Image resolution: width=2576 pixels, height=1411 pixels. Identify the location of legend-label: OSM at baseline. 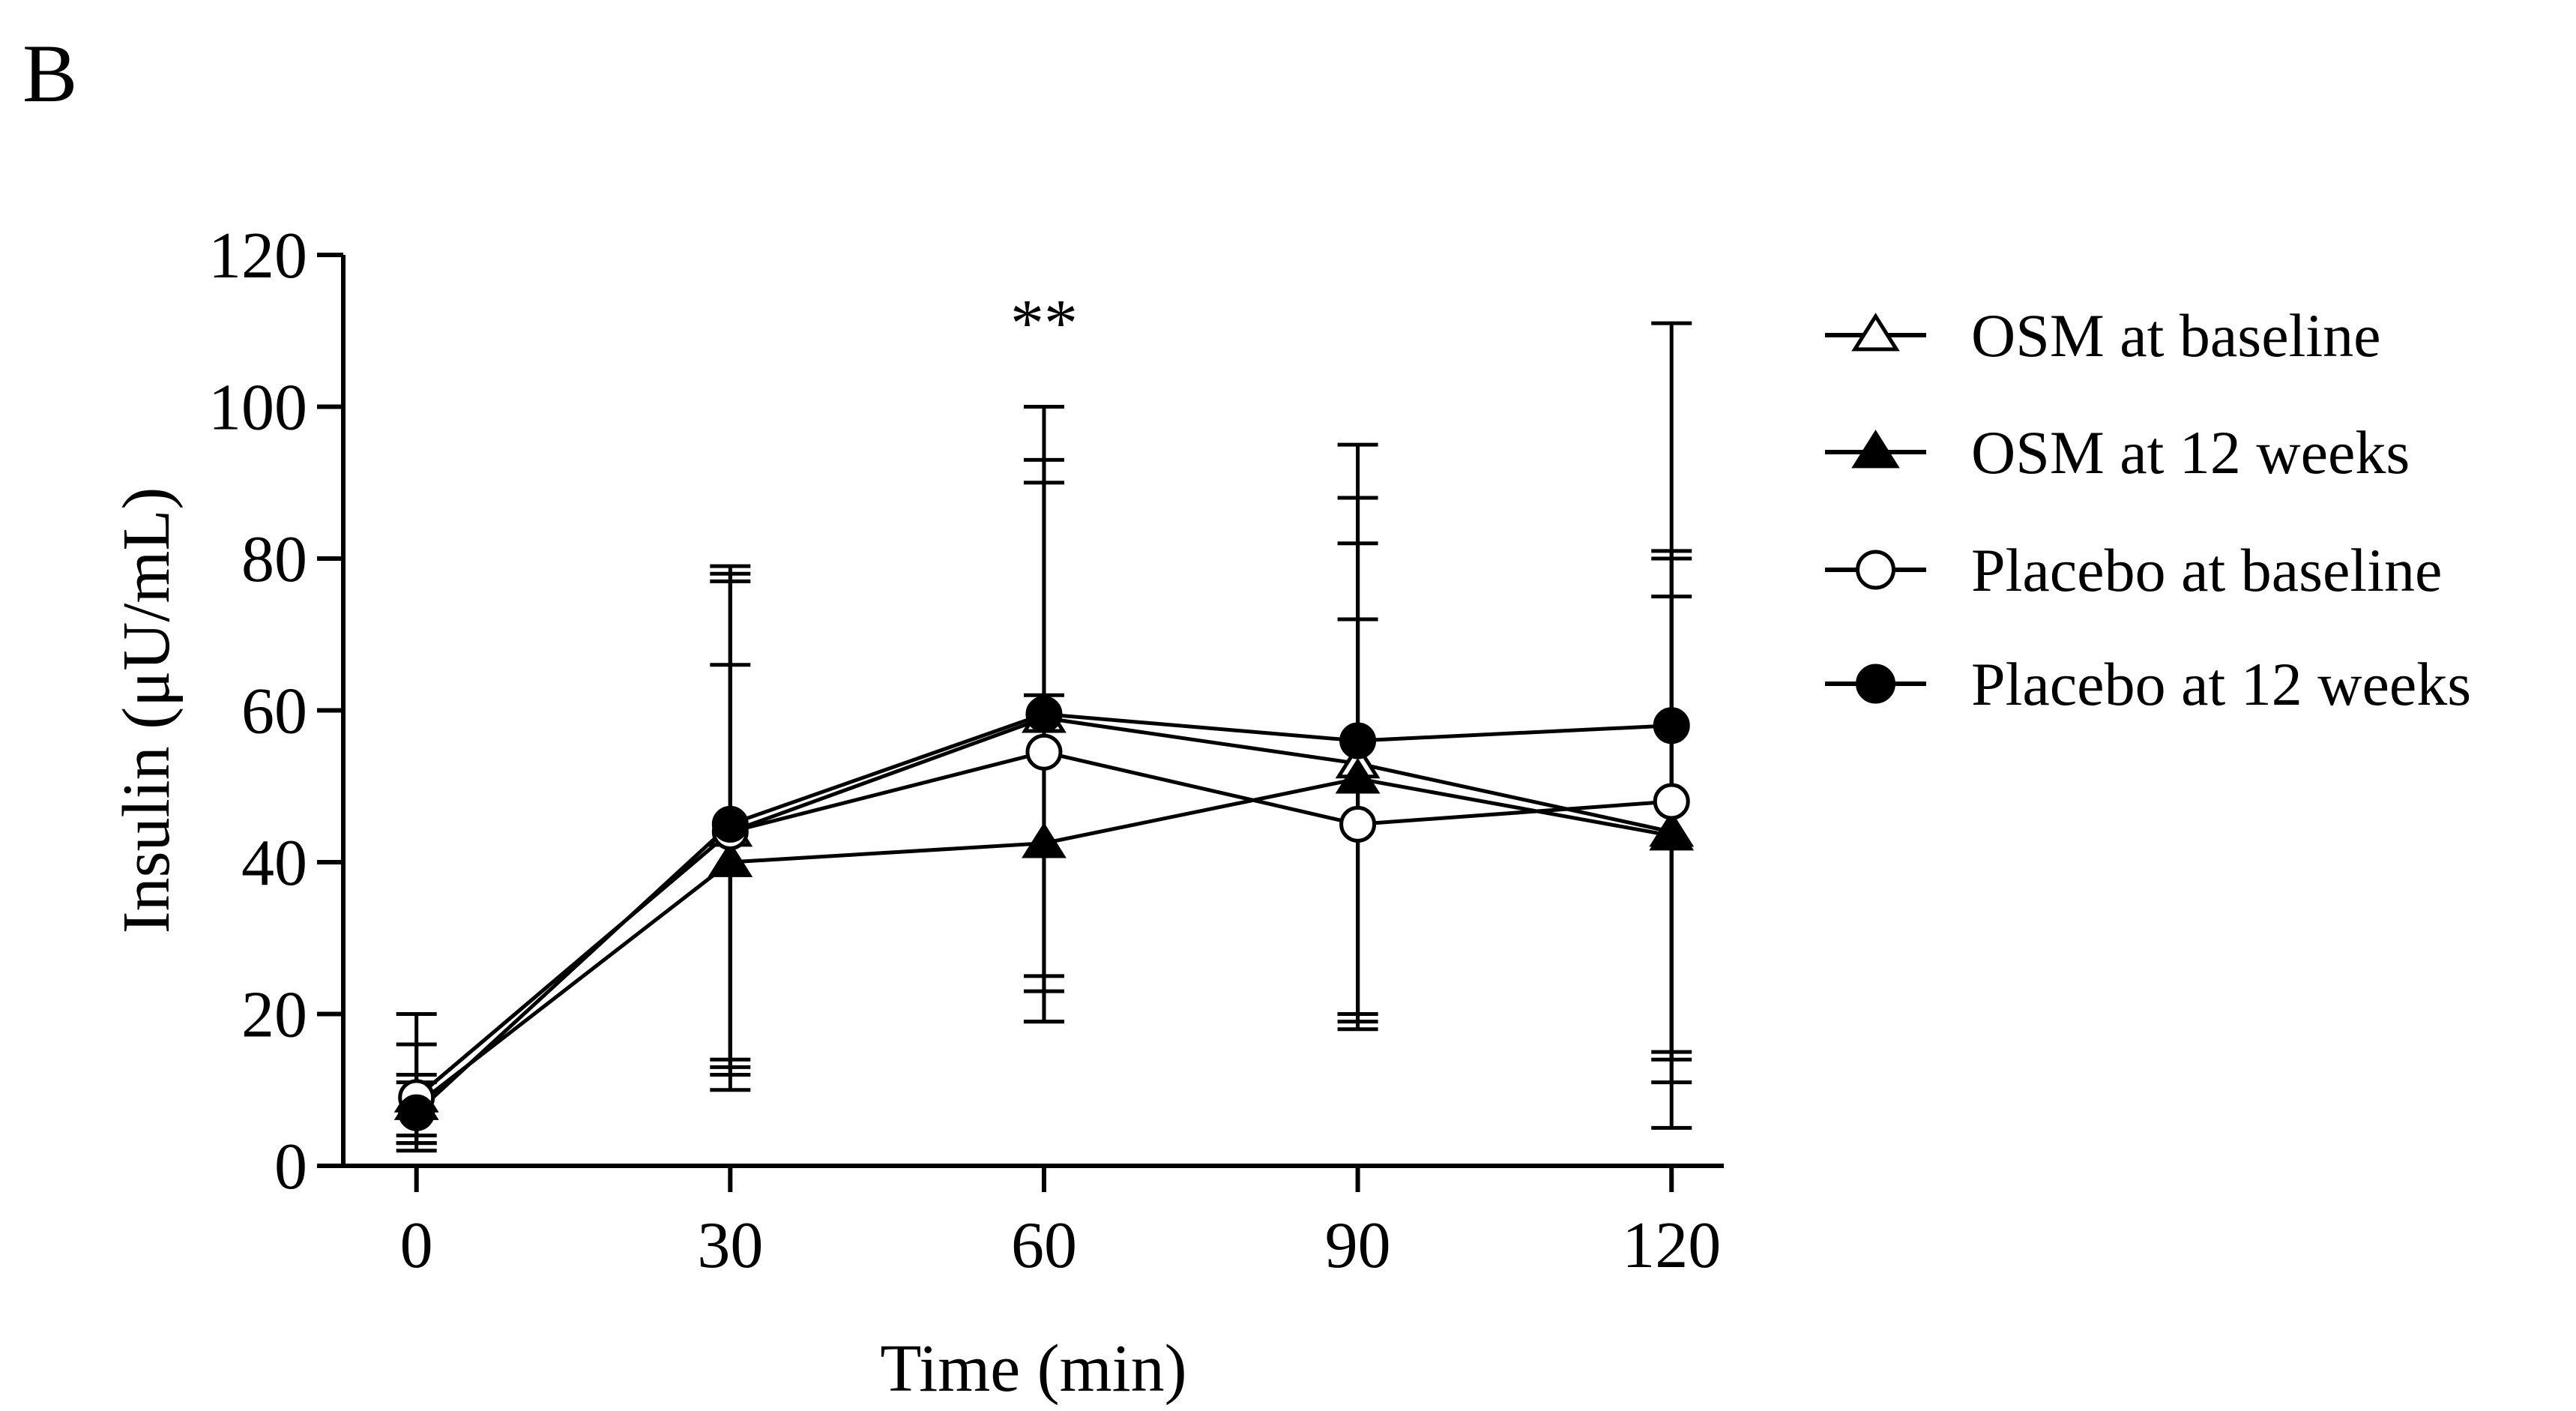
(2176, 335).